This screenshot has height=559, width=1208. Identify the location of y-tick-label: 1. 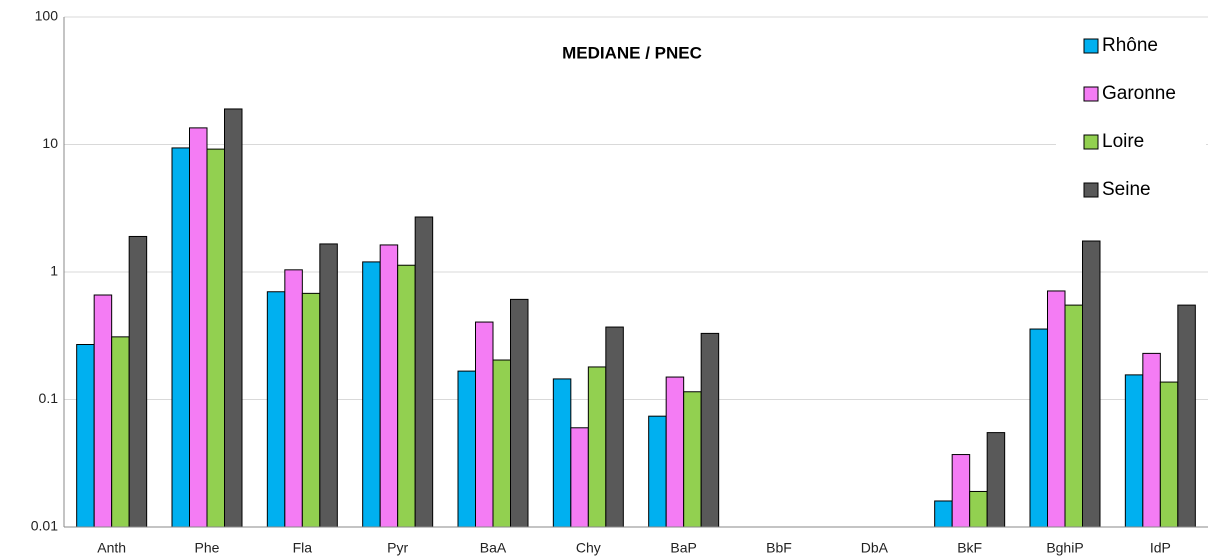
(54, 271).